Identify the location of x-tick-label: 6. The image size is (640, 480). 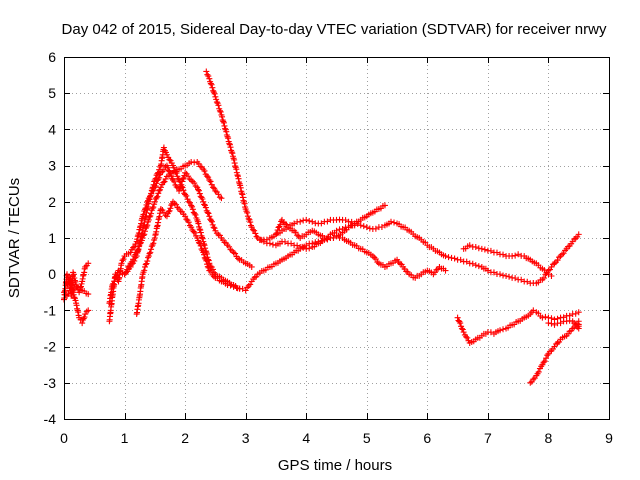
(427, 438).